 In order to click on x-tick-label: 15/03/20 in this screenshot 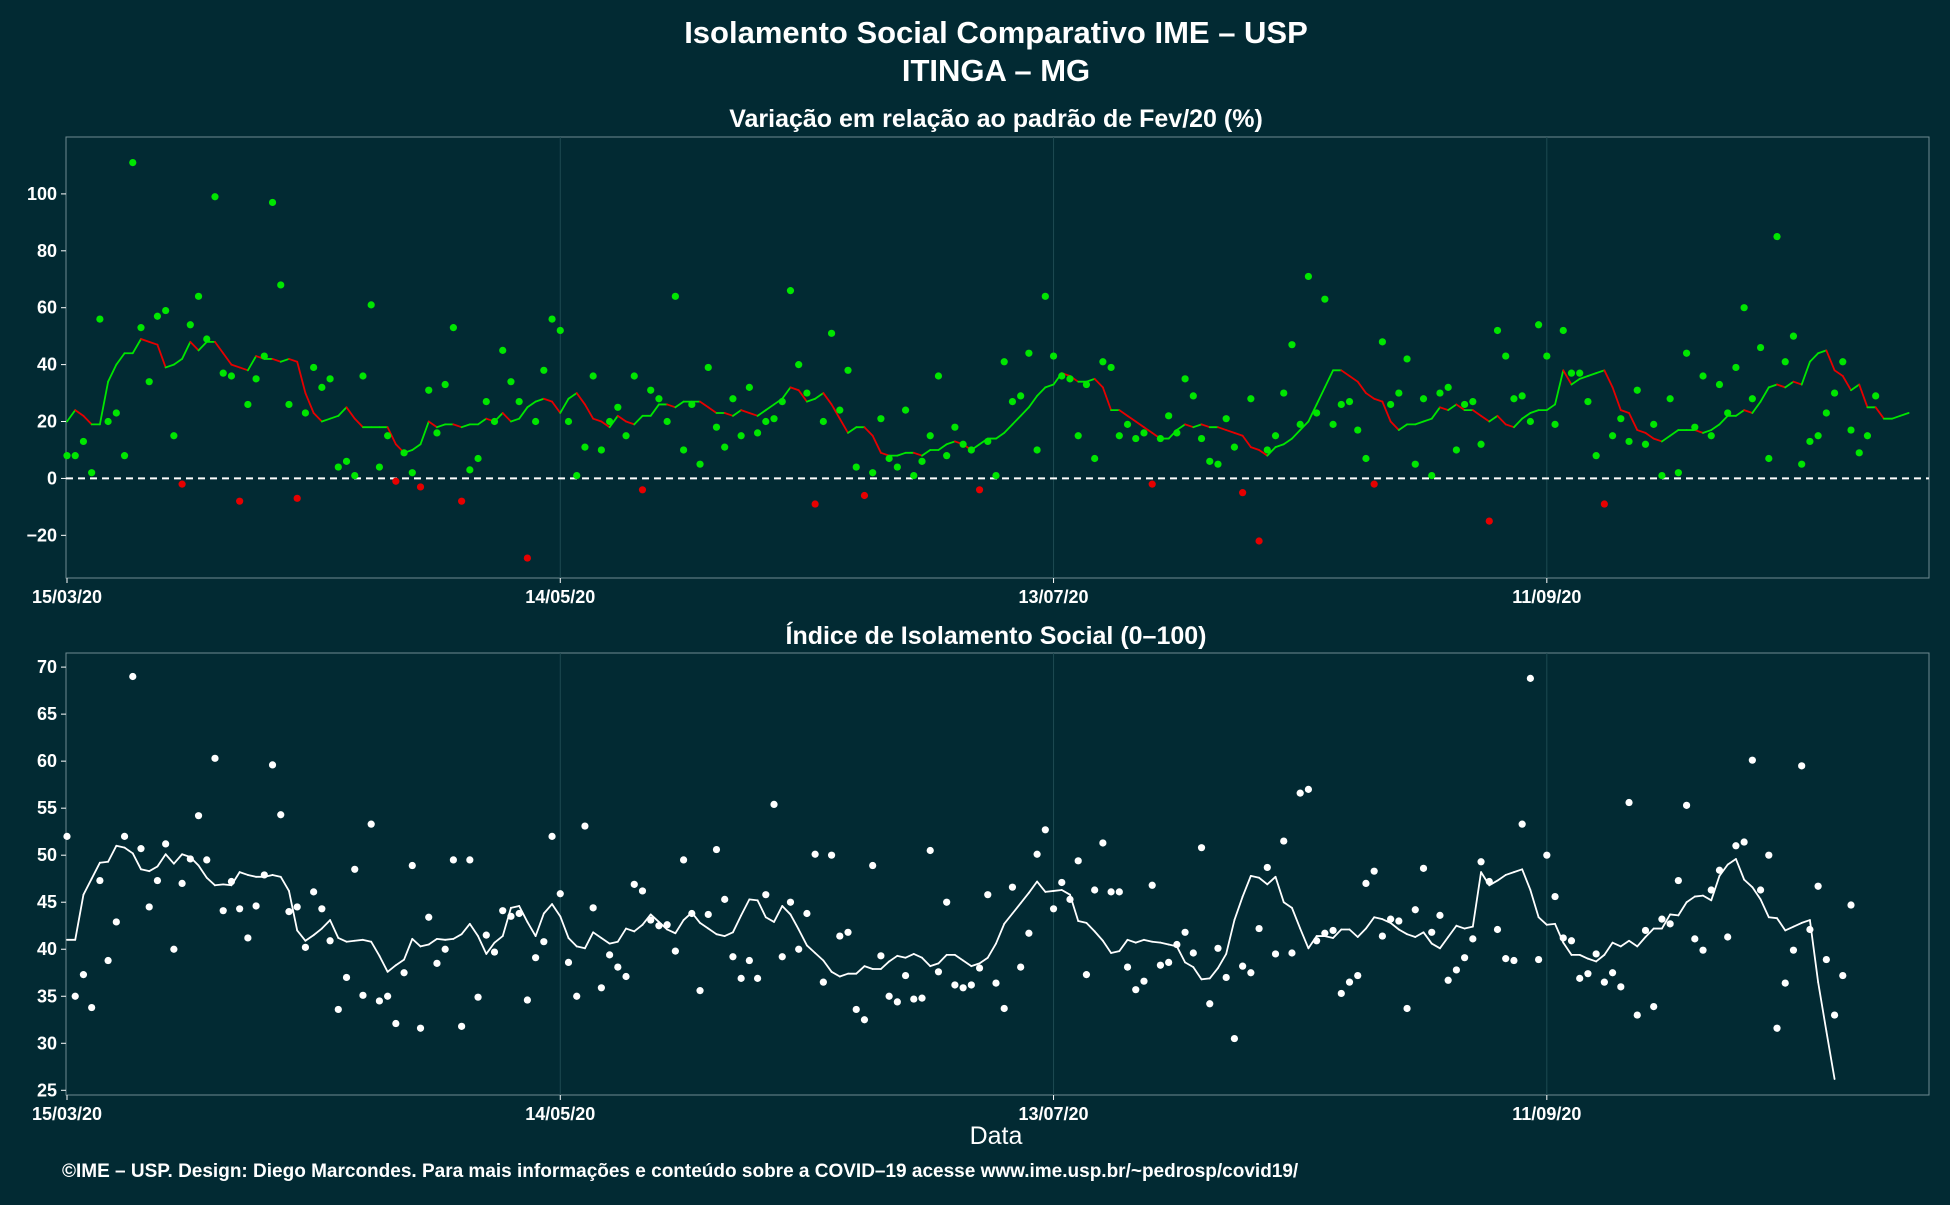, I will do `click(67, 1114)`.